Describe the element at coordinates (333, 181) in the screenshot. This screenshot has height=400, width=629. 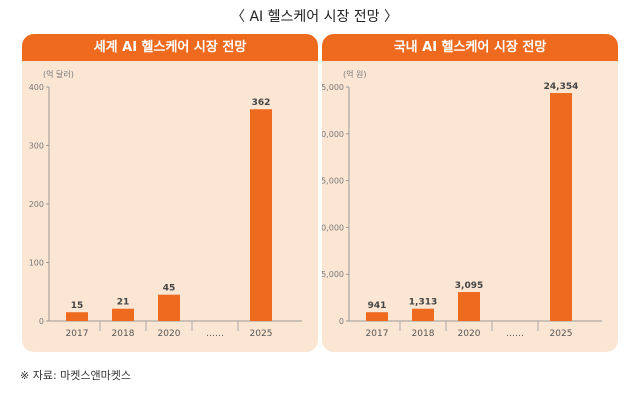
I see `domestic-y-tick-label: 15,000` at that location.